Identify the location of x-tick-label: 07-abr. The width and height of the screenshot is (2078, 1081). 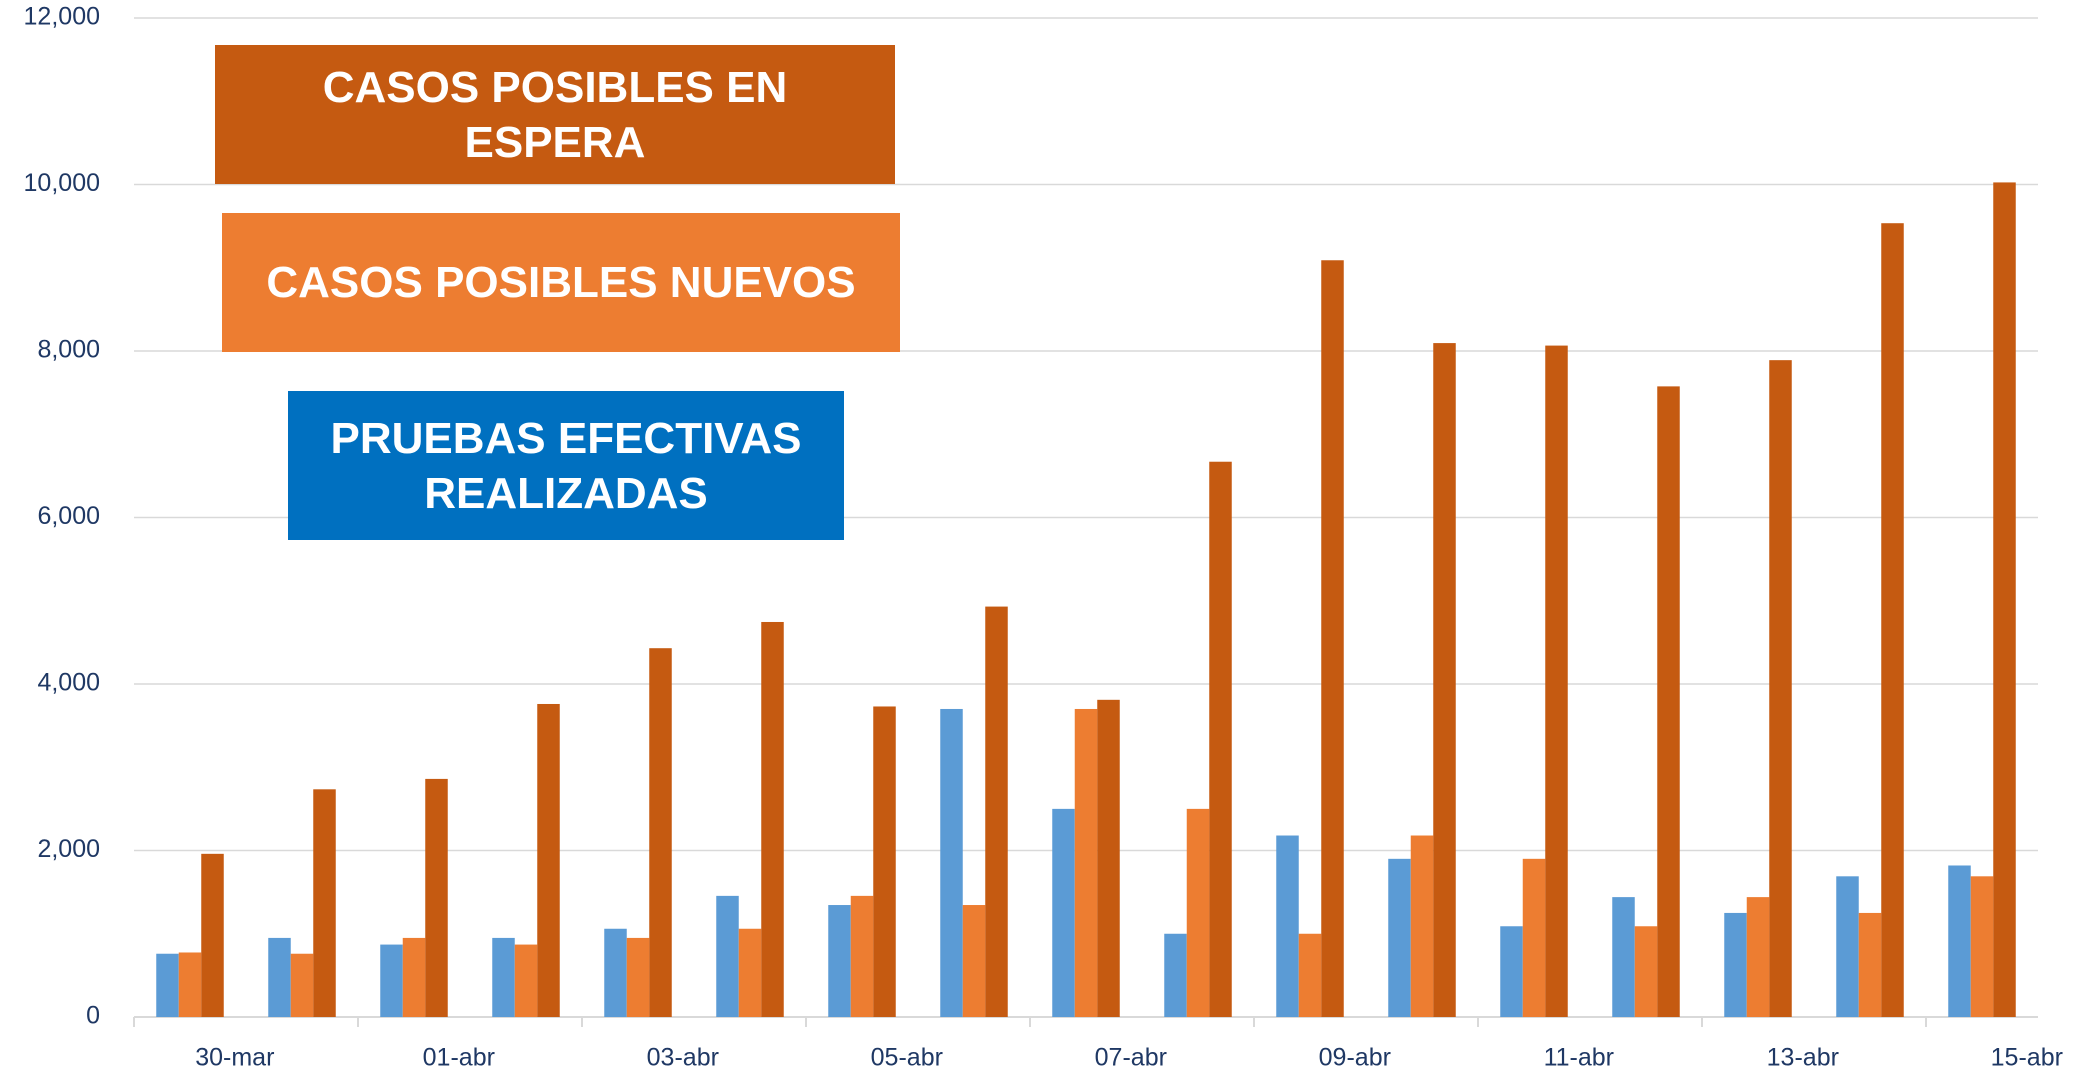
(1131, 1058).